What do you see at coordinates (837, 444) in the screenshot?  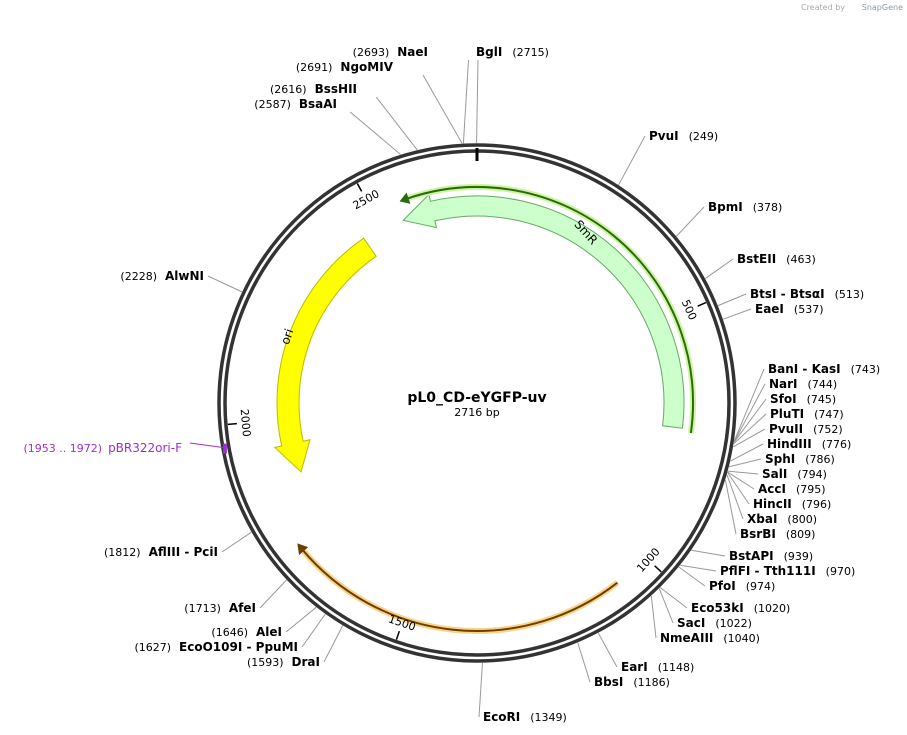 I see `site-position: (776)` at bounding box center [837, 444].